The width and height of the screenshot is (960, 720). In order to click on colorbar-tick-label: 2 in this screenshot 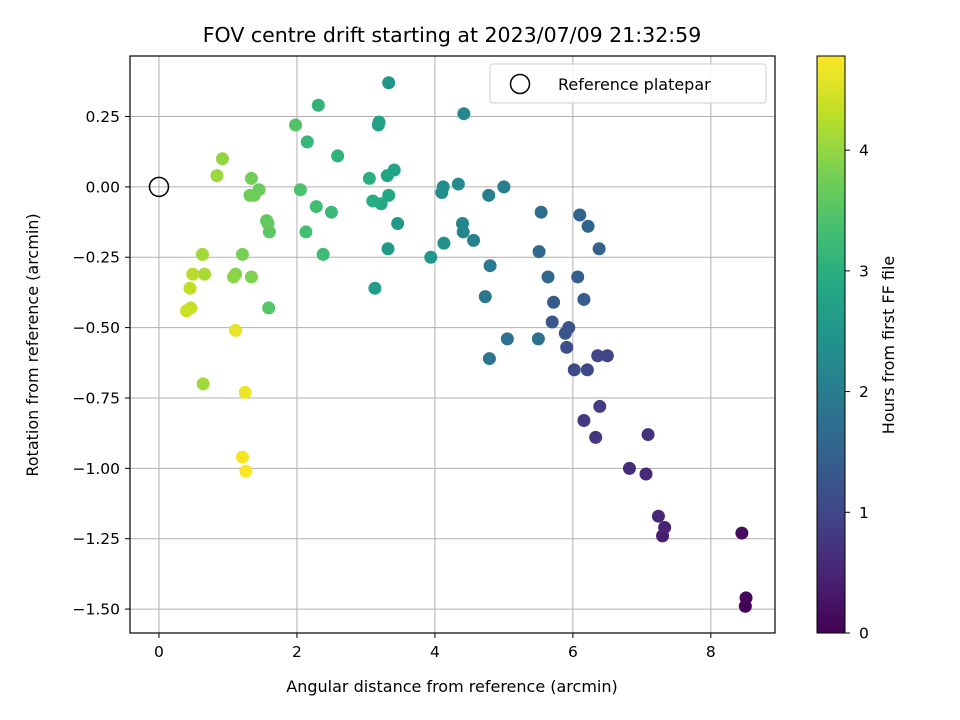, I will do `click(864, 392)`.